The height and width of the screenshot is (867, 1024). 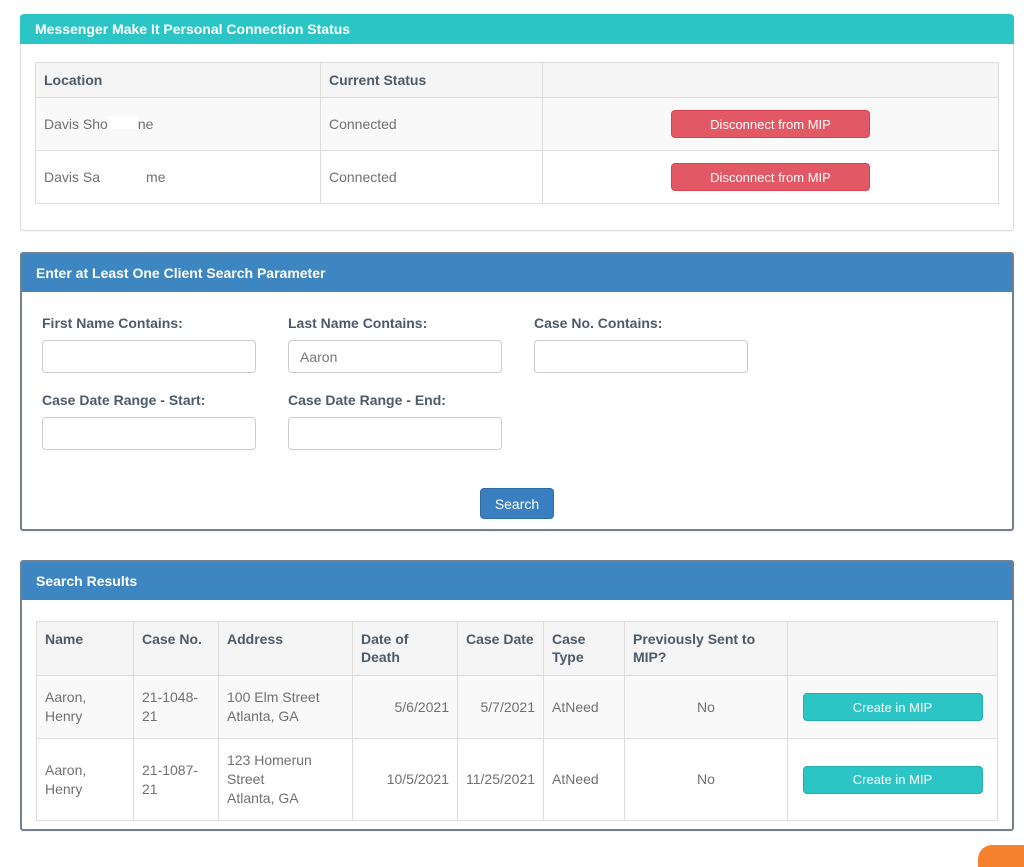 I want to click on location-cell: Davis Sa me, so click(x=178, y=177).